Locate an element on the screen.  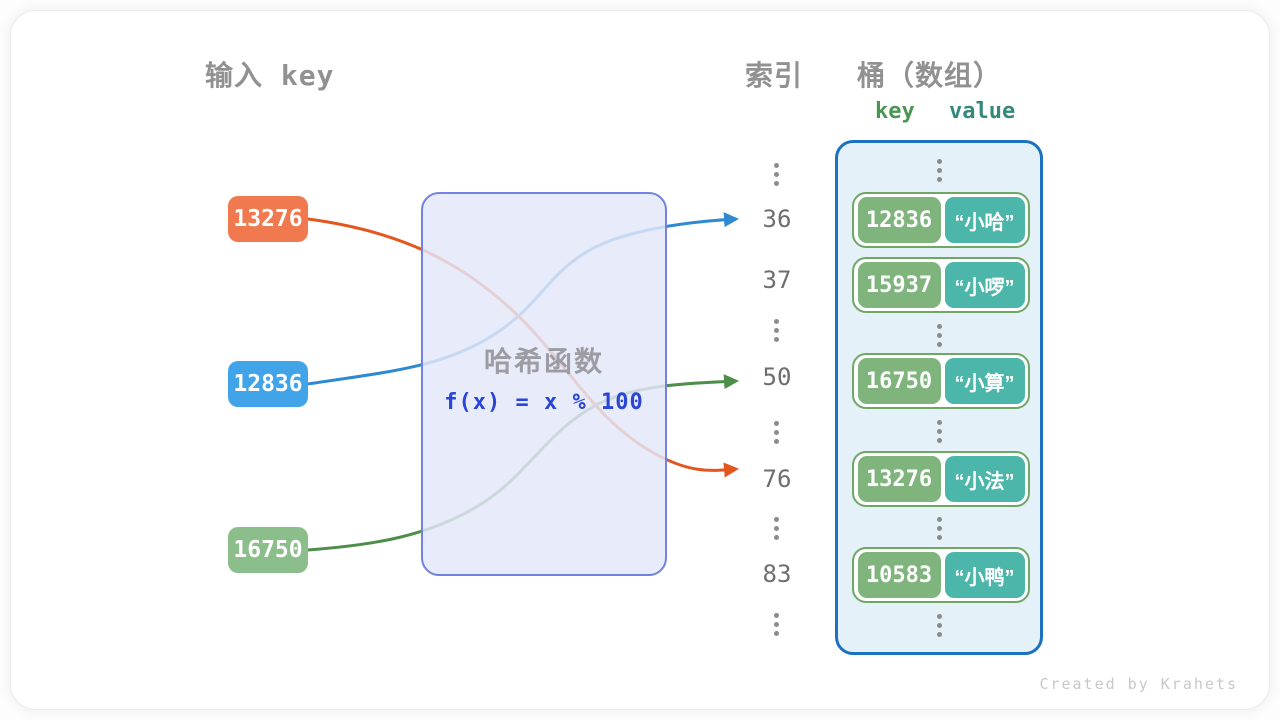
entry-value: “小法” is located at coordinates (984, 479).